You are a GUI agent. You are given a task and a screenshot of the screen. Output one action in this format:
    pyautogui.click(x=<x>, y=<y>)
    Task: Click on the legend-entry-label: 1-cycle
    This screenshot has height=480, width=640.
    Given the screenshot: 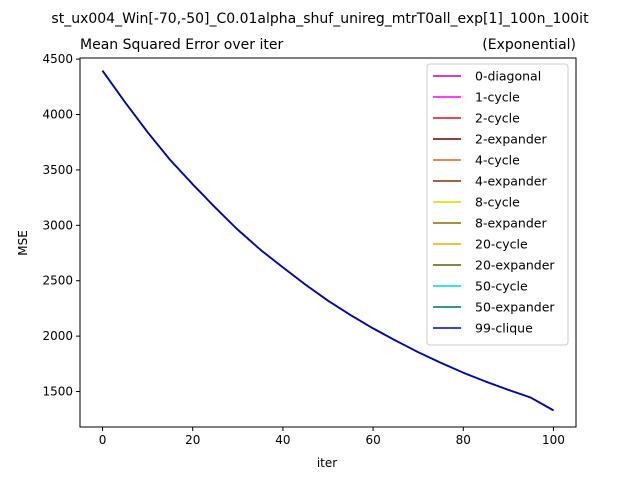 What is the action you would take?
    pyautogui.click(x=497, y=97)
    